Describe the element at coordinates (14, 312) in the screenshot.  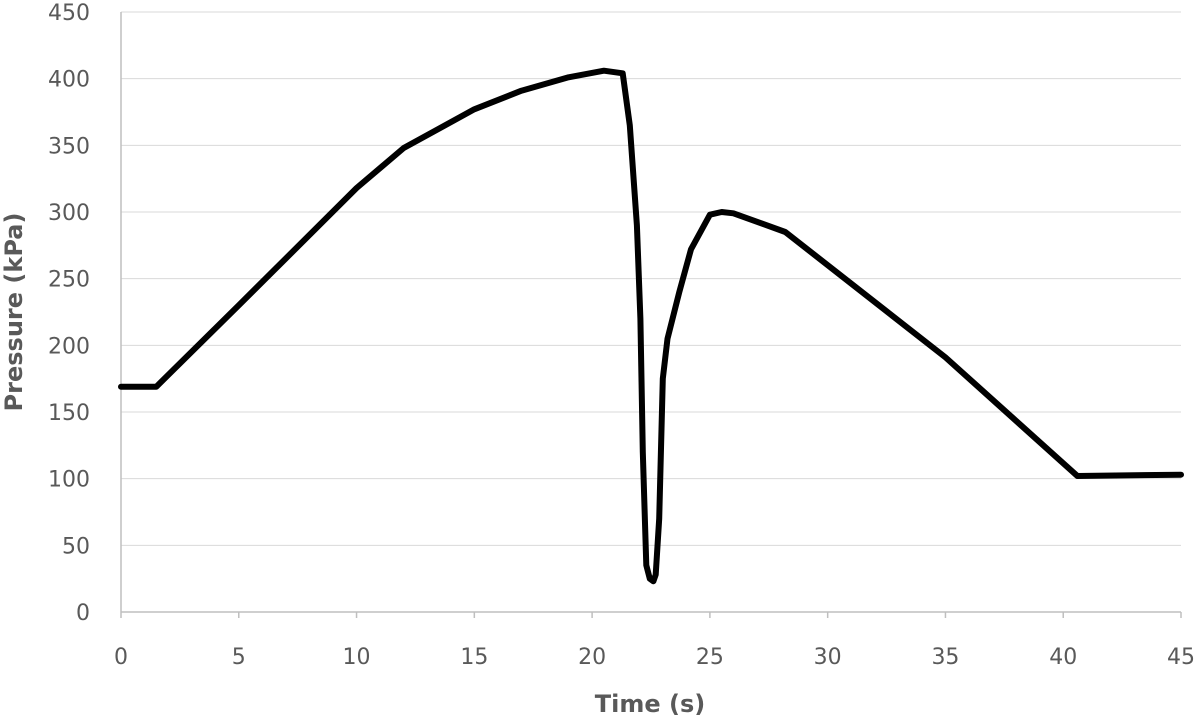
I see `y-axis-title: Pressure (kPa)` at that location.